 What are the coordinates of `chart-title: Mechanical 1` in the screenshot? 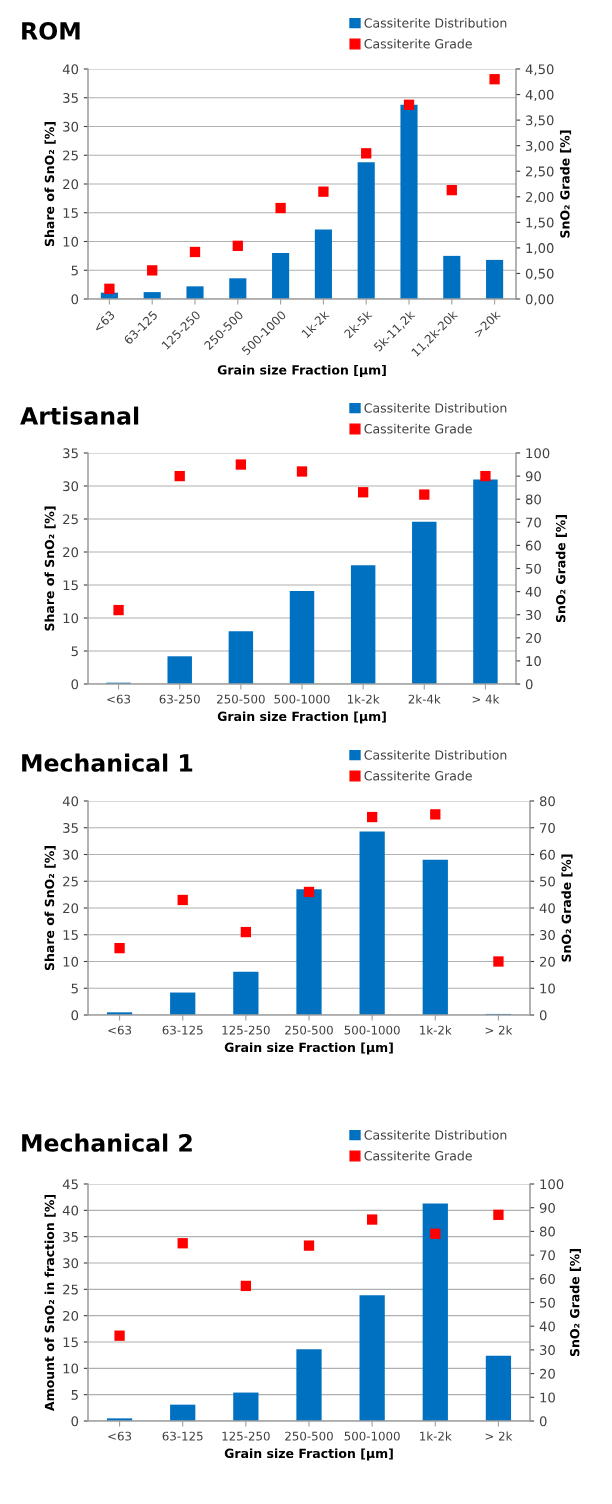 It's located at (107, 762).